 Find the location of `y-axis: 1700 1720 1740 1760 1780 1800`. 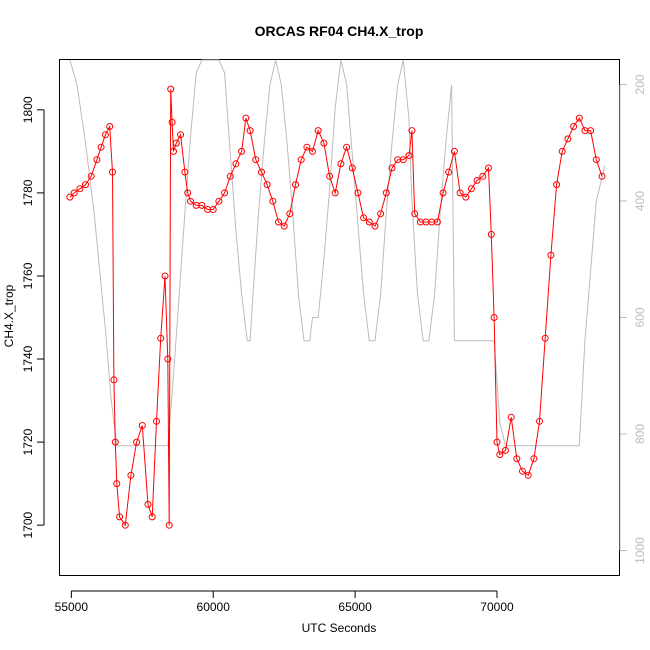

y-axis: 1700 1720 1740 1760 1780 1800 is located at coordinates (33, 317).